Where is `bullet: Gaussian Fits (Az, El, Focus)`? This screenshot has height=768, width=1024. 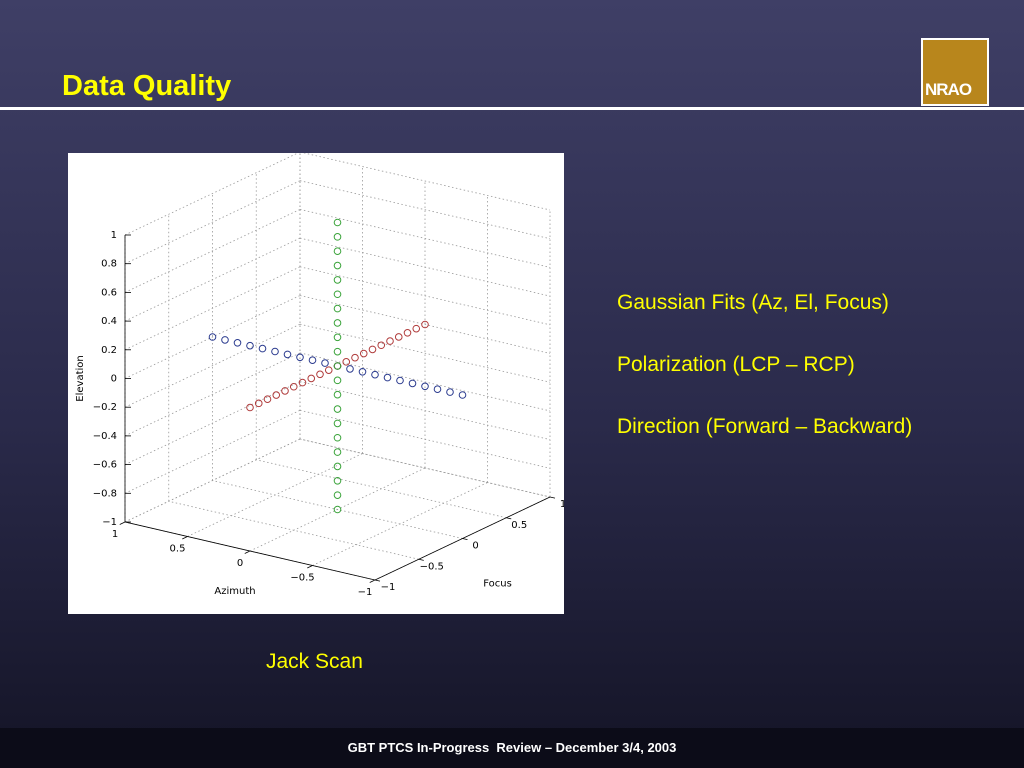
bullet: Gaussian Fits (Az, El, Focus) is located at coordinates (753, 302).